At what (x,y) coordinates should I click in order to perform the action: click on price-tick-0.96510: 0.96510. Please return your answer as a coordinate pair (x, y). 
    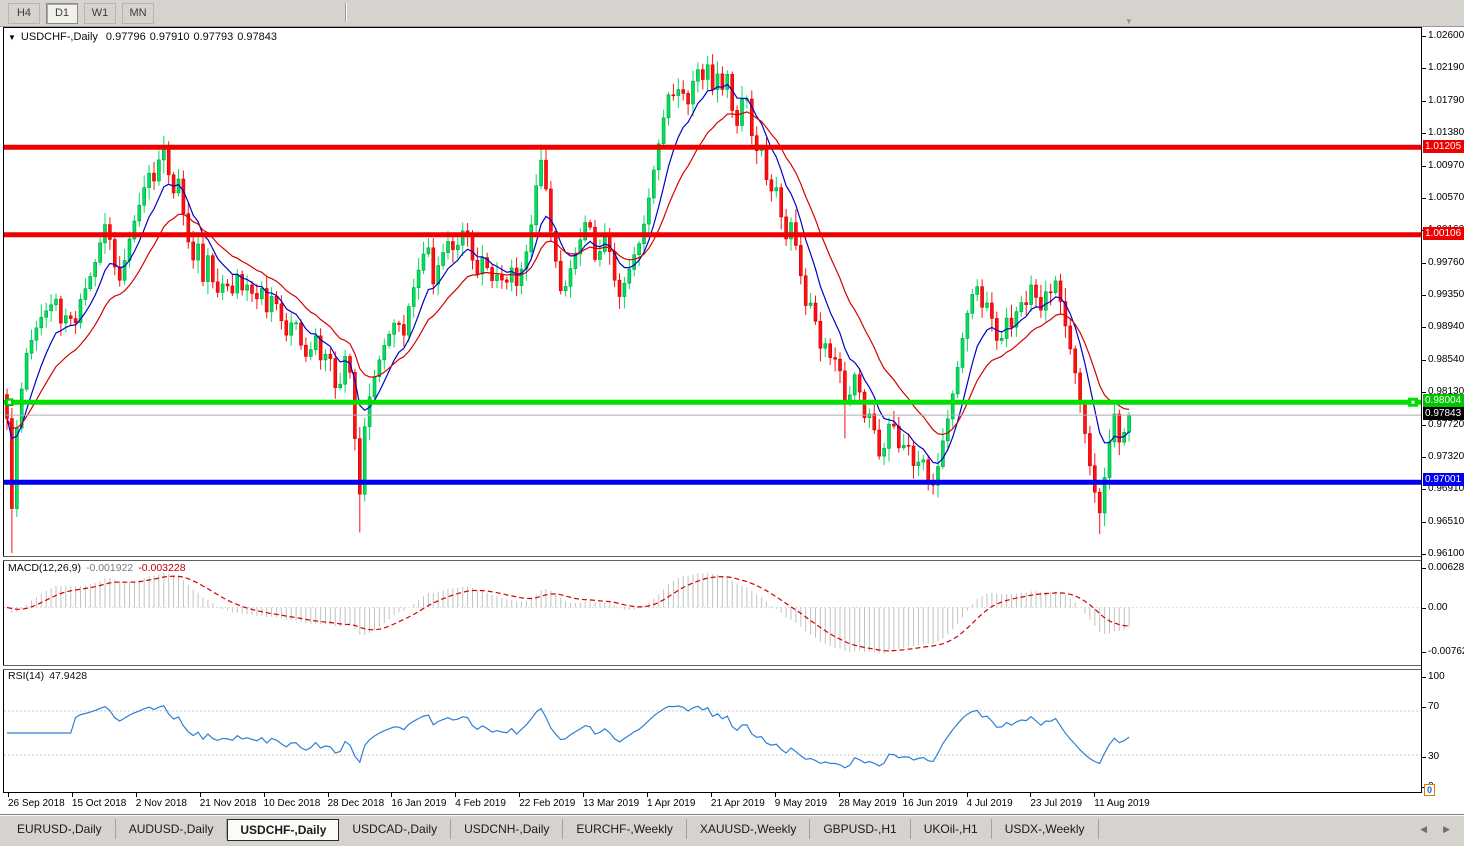
    Looking at the image, I should click on (1446, 521).